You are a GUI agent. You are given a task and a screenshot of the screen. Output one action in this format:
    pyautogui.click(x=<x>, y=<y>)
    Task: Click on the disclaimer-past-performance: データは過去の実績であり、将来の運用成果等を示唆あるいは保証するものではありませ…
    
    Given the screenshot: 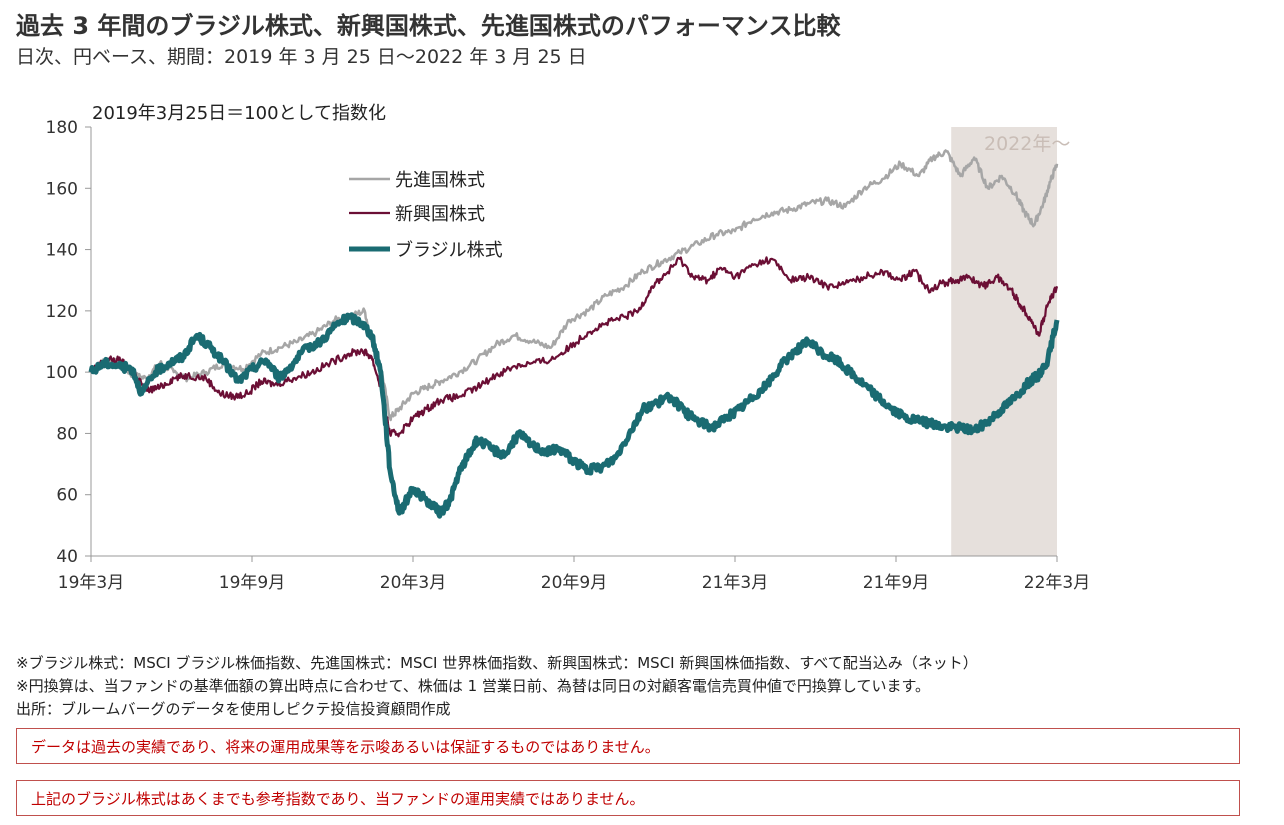 What is the action you would take?
    pyautogui.click(x=628, y=746)
    